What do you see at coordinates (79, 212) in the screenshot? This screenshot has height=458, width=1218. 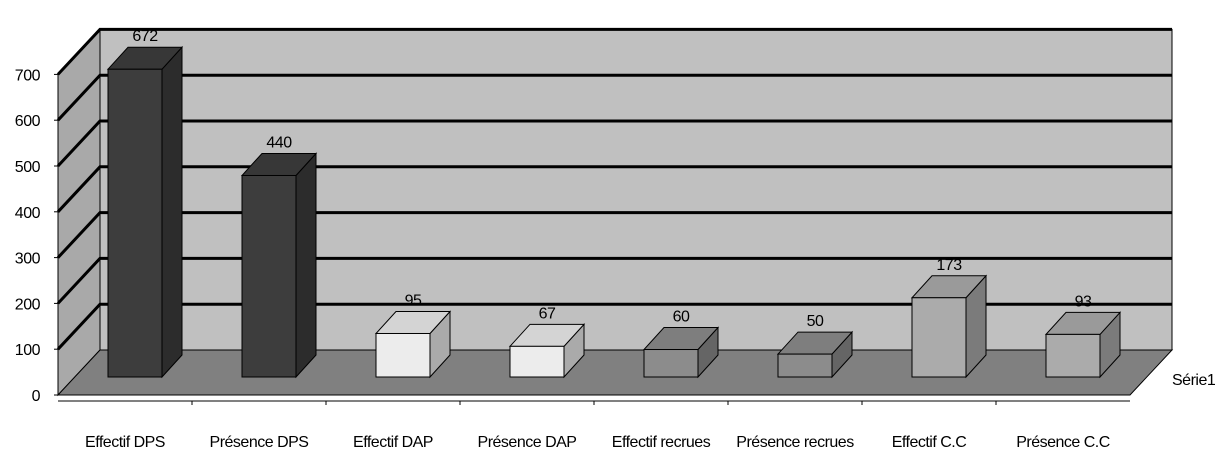 I see `side-wall` at bounding box center [79, 212].